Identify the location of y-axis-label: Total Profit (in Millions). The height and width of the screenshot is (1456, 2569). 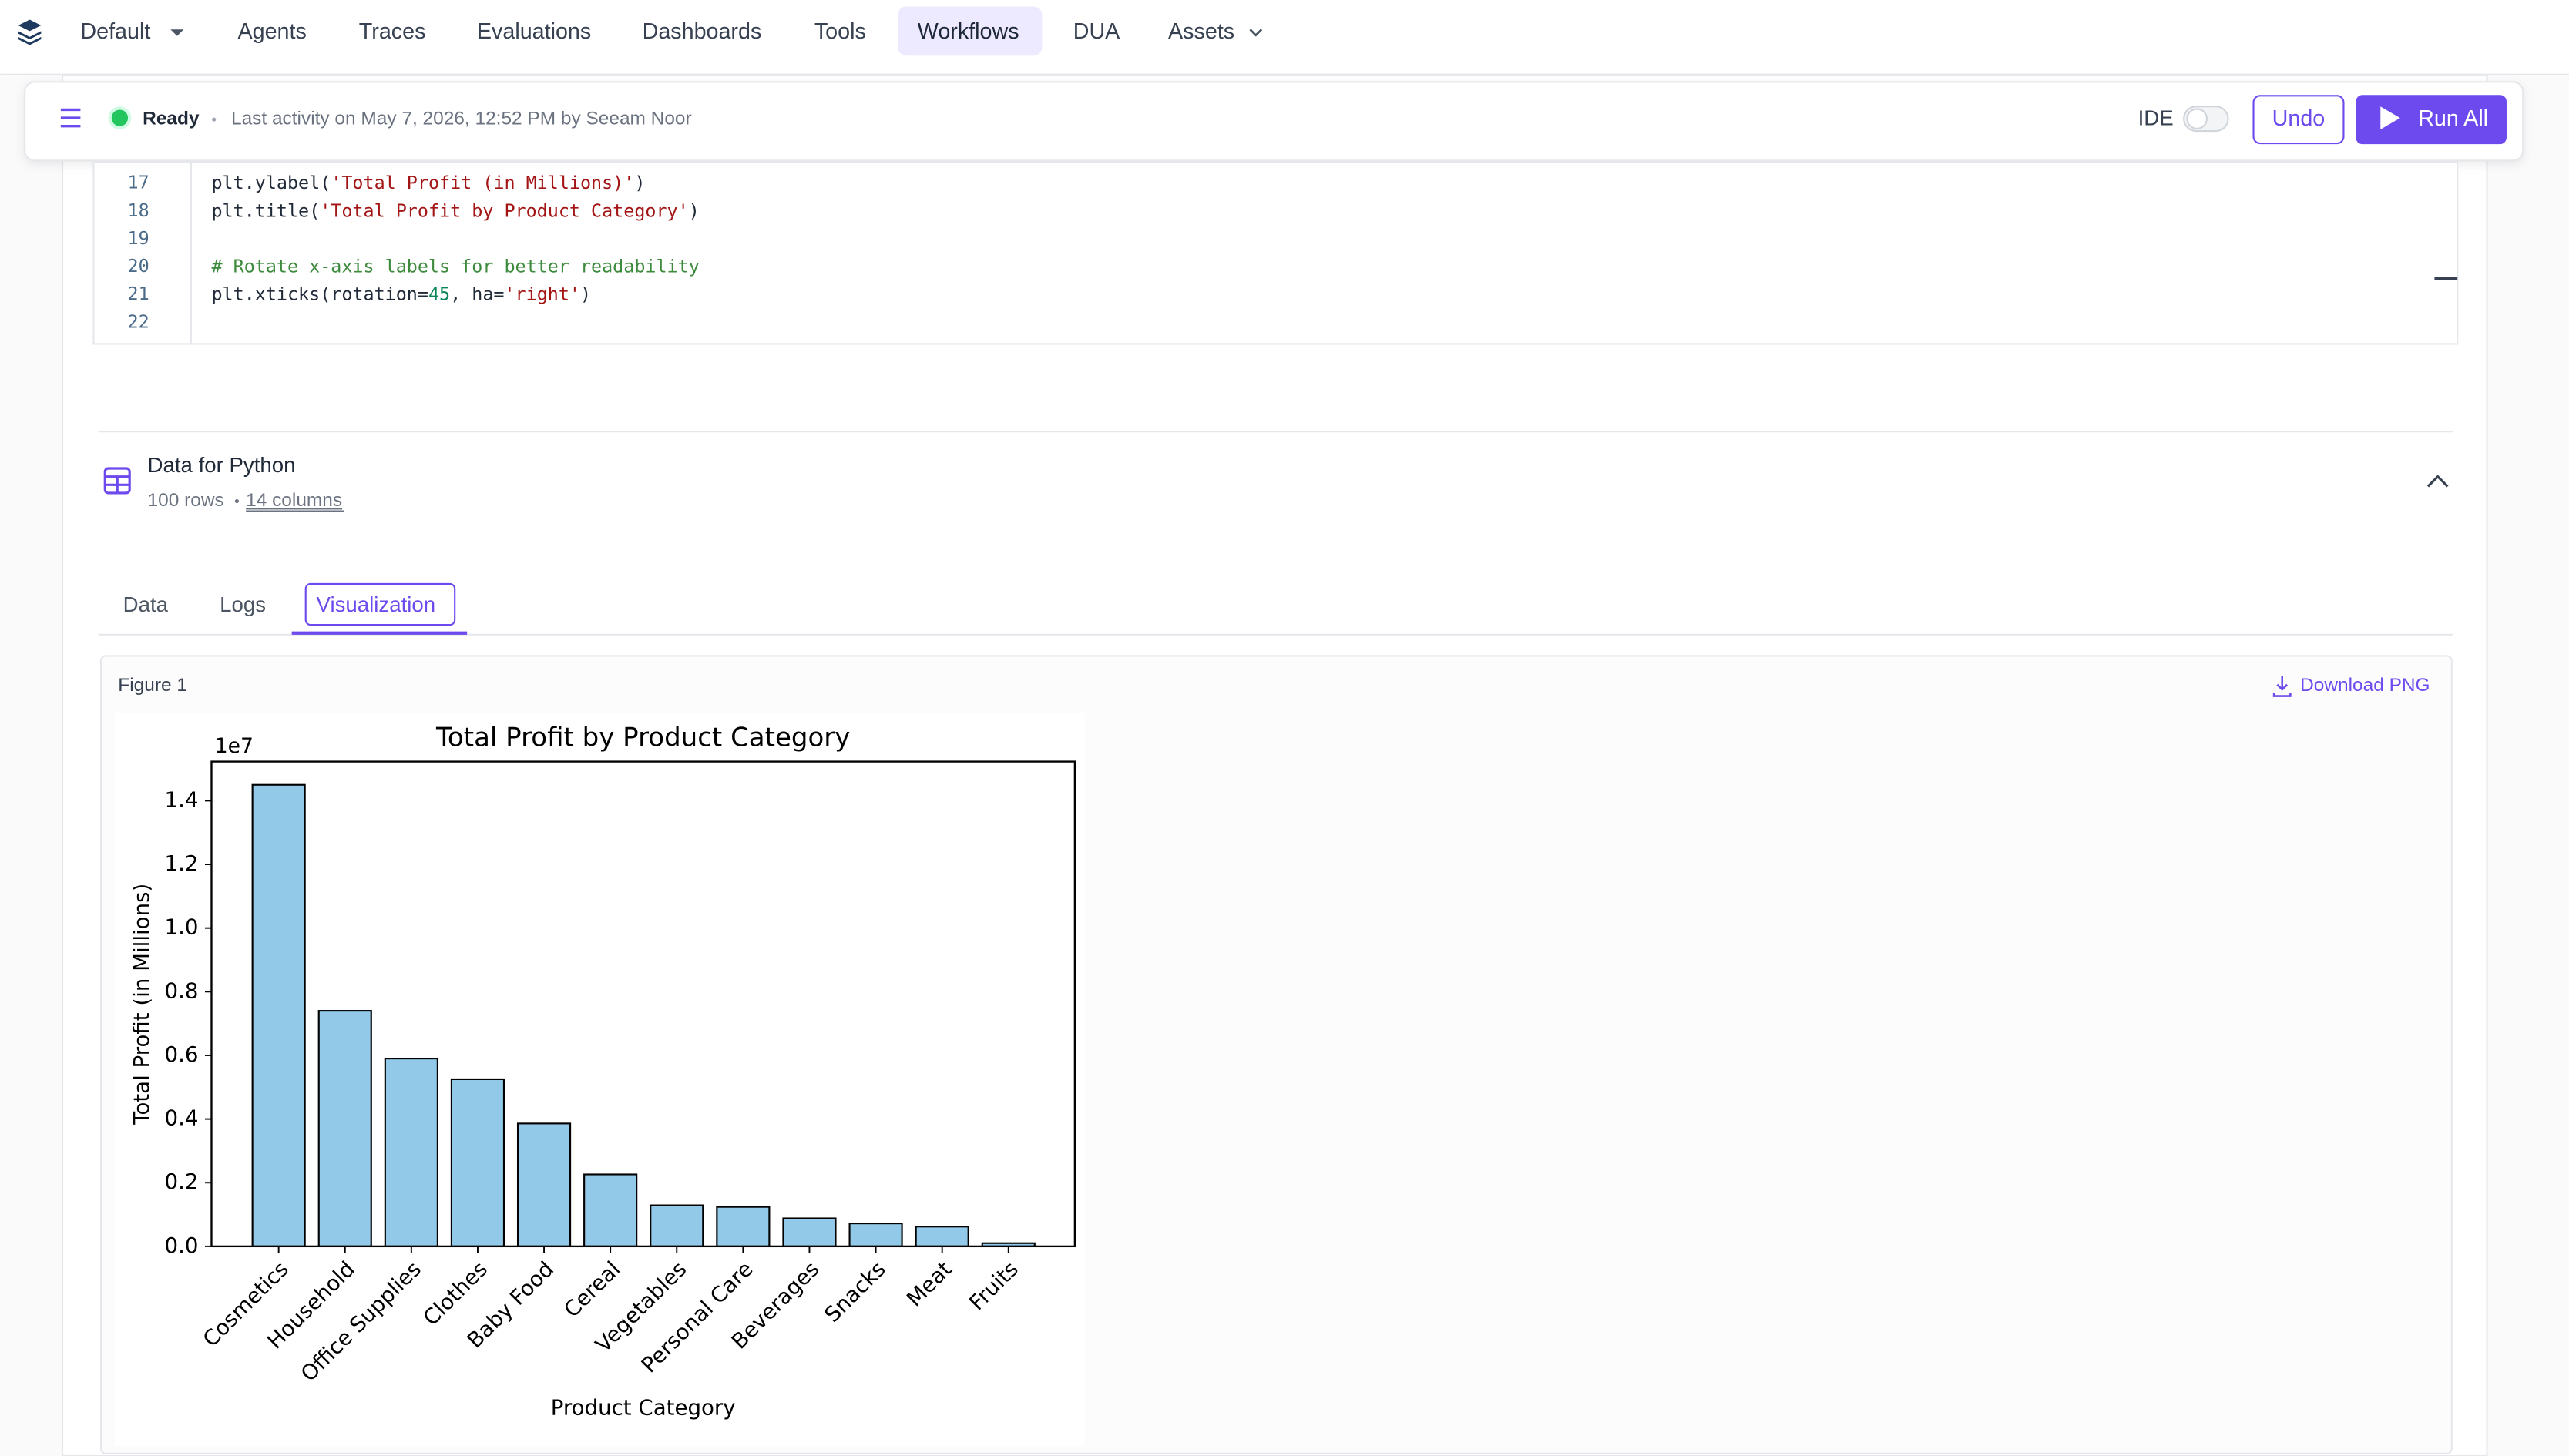
(141, 1005).